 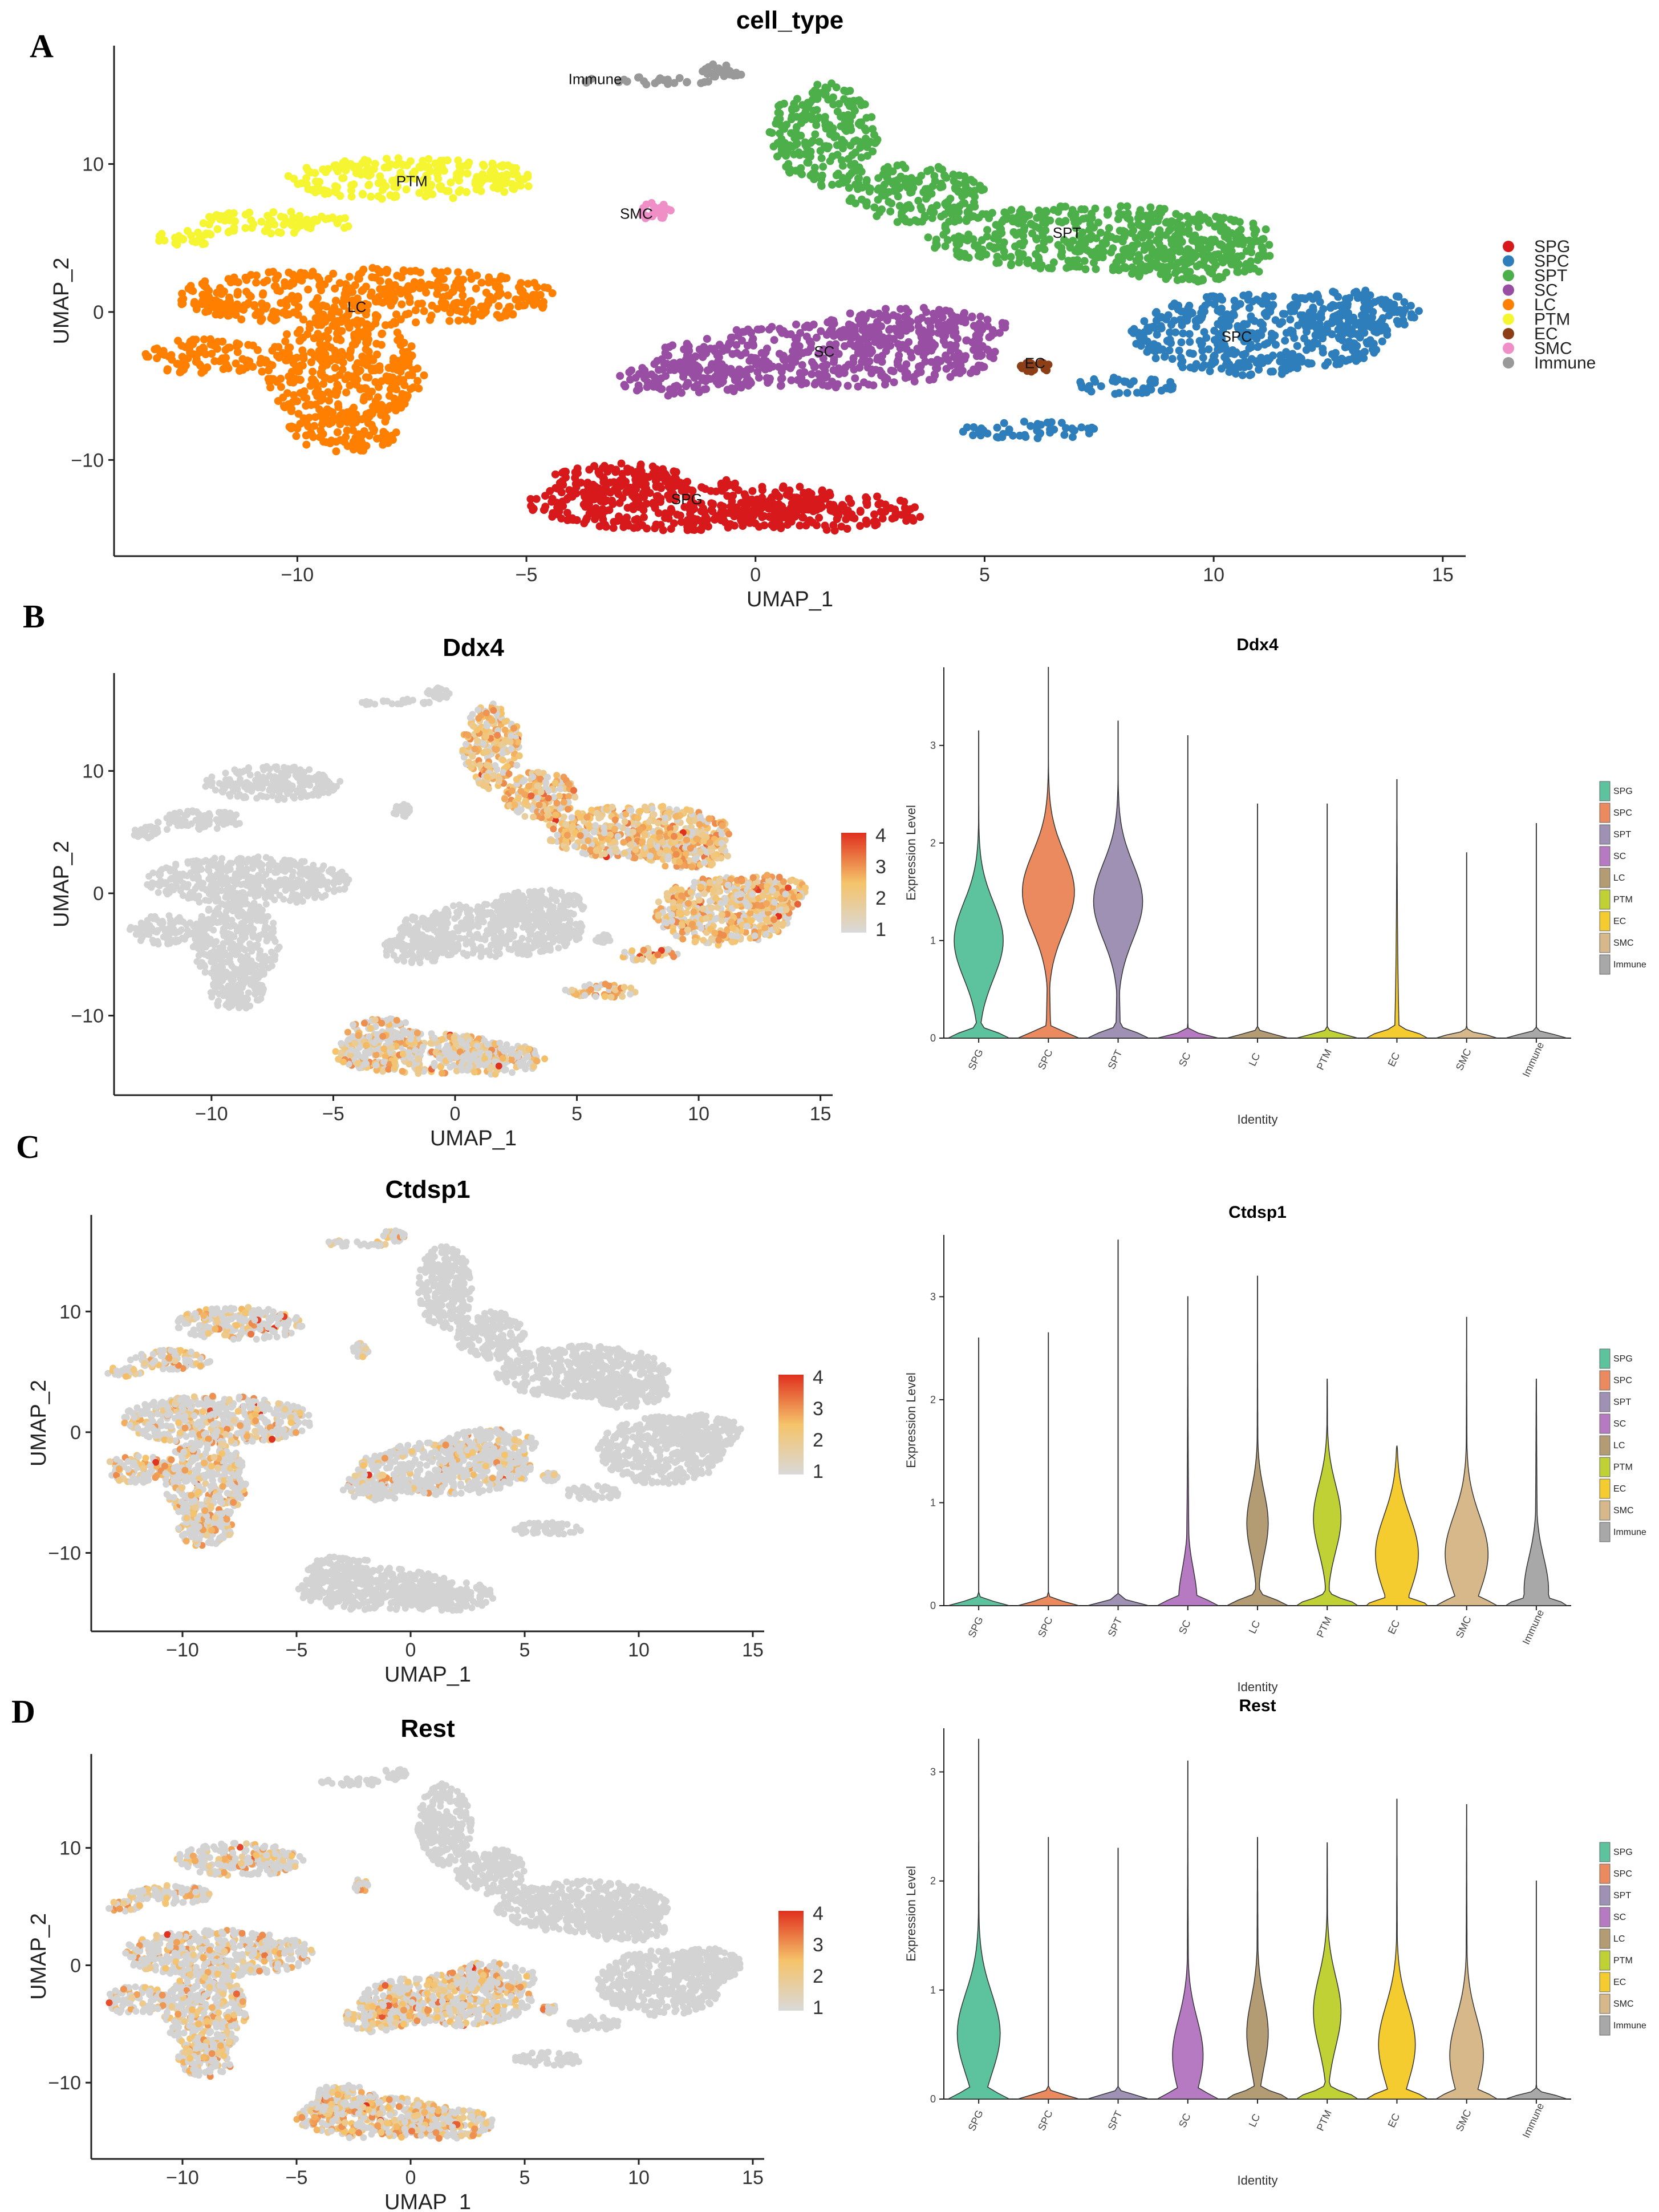 What do you see at coordinates (1191, 365) in the screenshot?
I see `cluster-spc` at bounding box center [1191, 365].